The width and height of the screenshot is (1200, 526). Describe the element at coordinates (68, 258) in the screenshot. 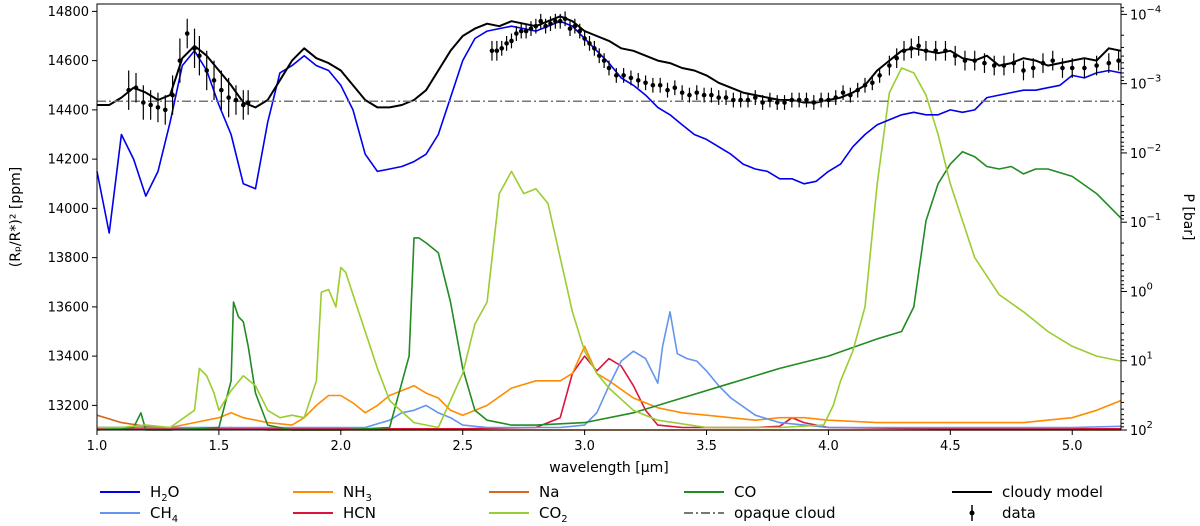

I see `y-tick-label: 13800` at that location.